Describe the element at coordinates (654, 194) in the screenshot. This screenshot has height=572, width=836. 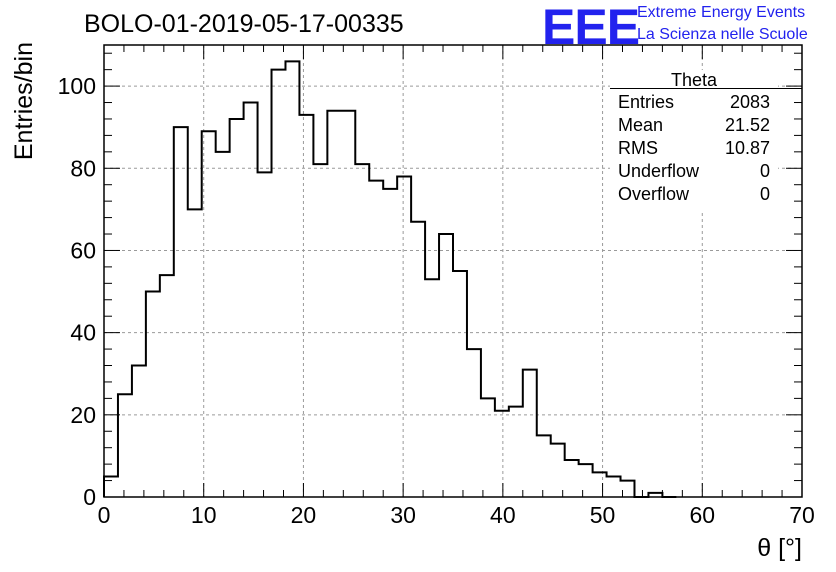
I see `stats-label: Overflow` at that location.